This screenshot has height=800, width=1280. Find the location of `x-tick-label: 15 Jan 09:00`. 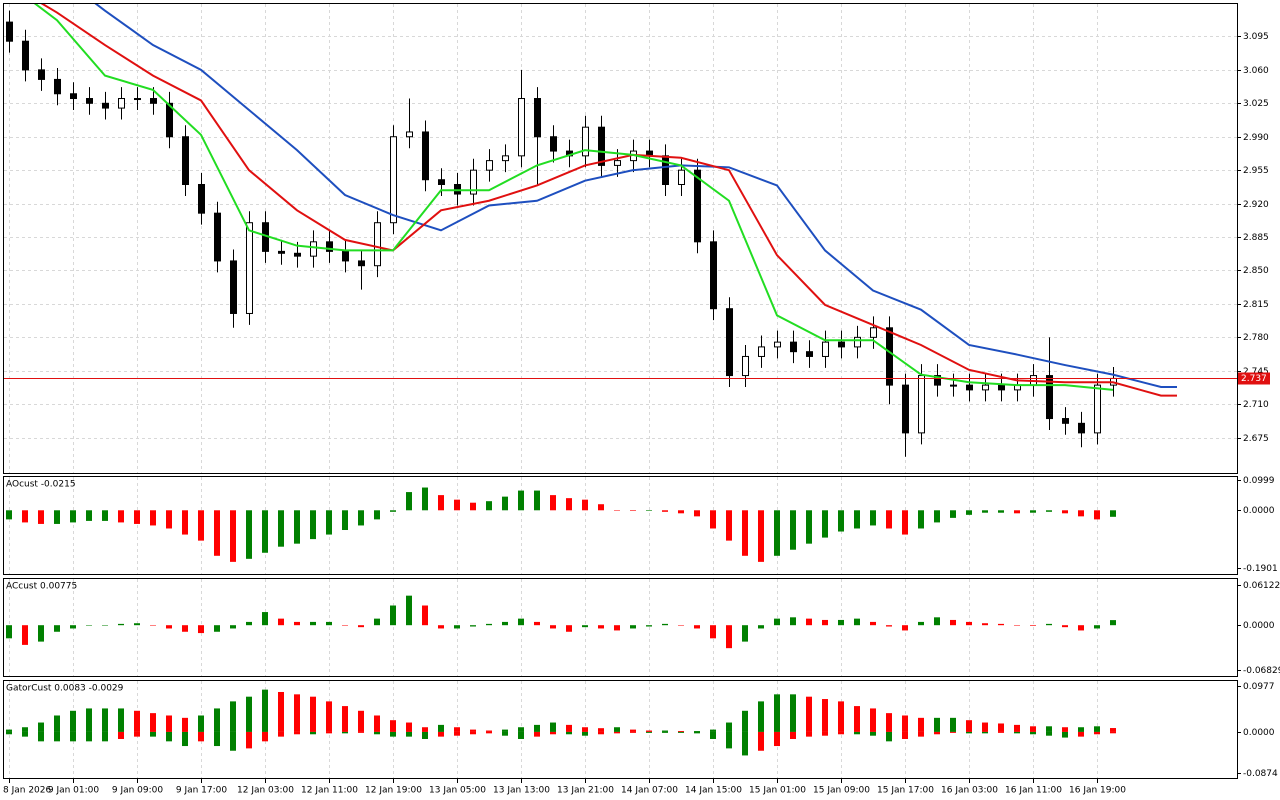

x-tick-label: 15 Jan 09:00 is located at coordinates (841, 791).